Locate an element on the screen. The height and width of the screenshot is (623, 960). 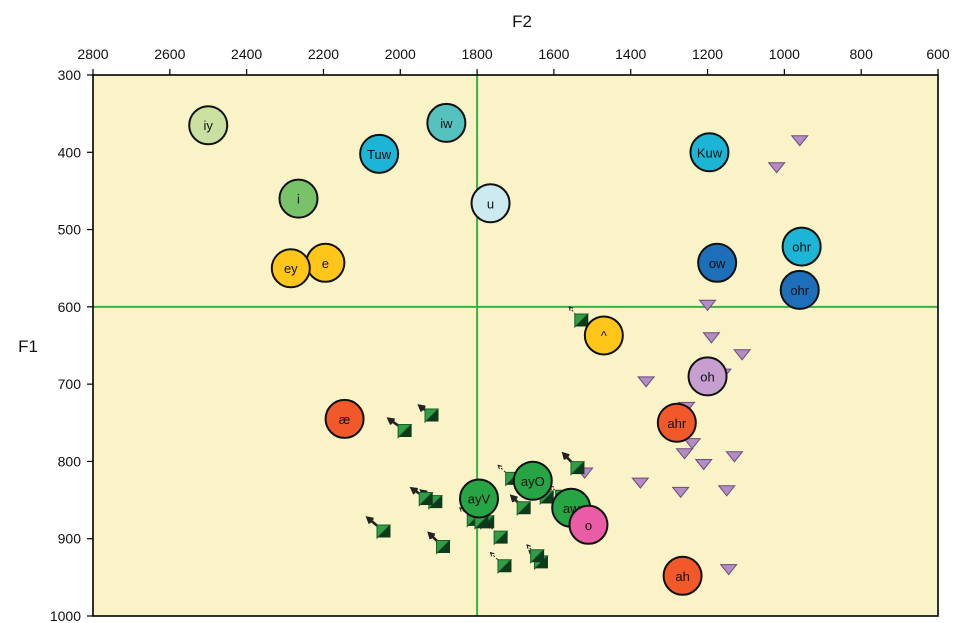
x-tick-label: 1000 is located at coordinates (784, 54).